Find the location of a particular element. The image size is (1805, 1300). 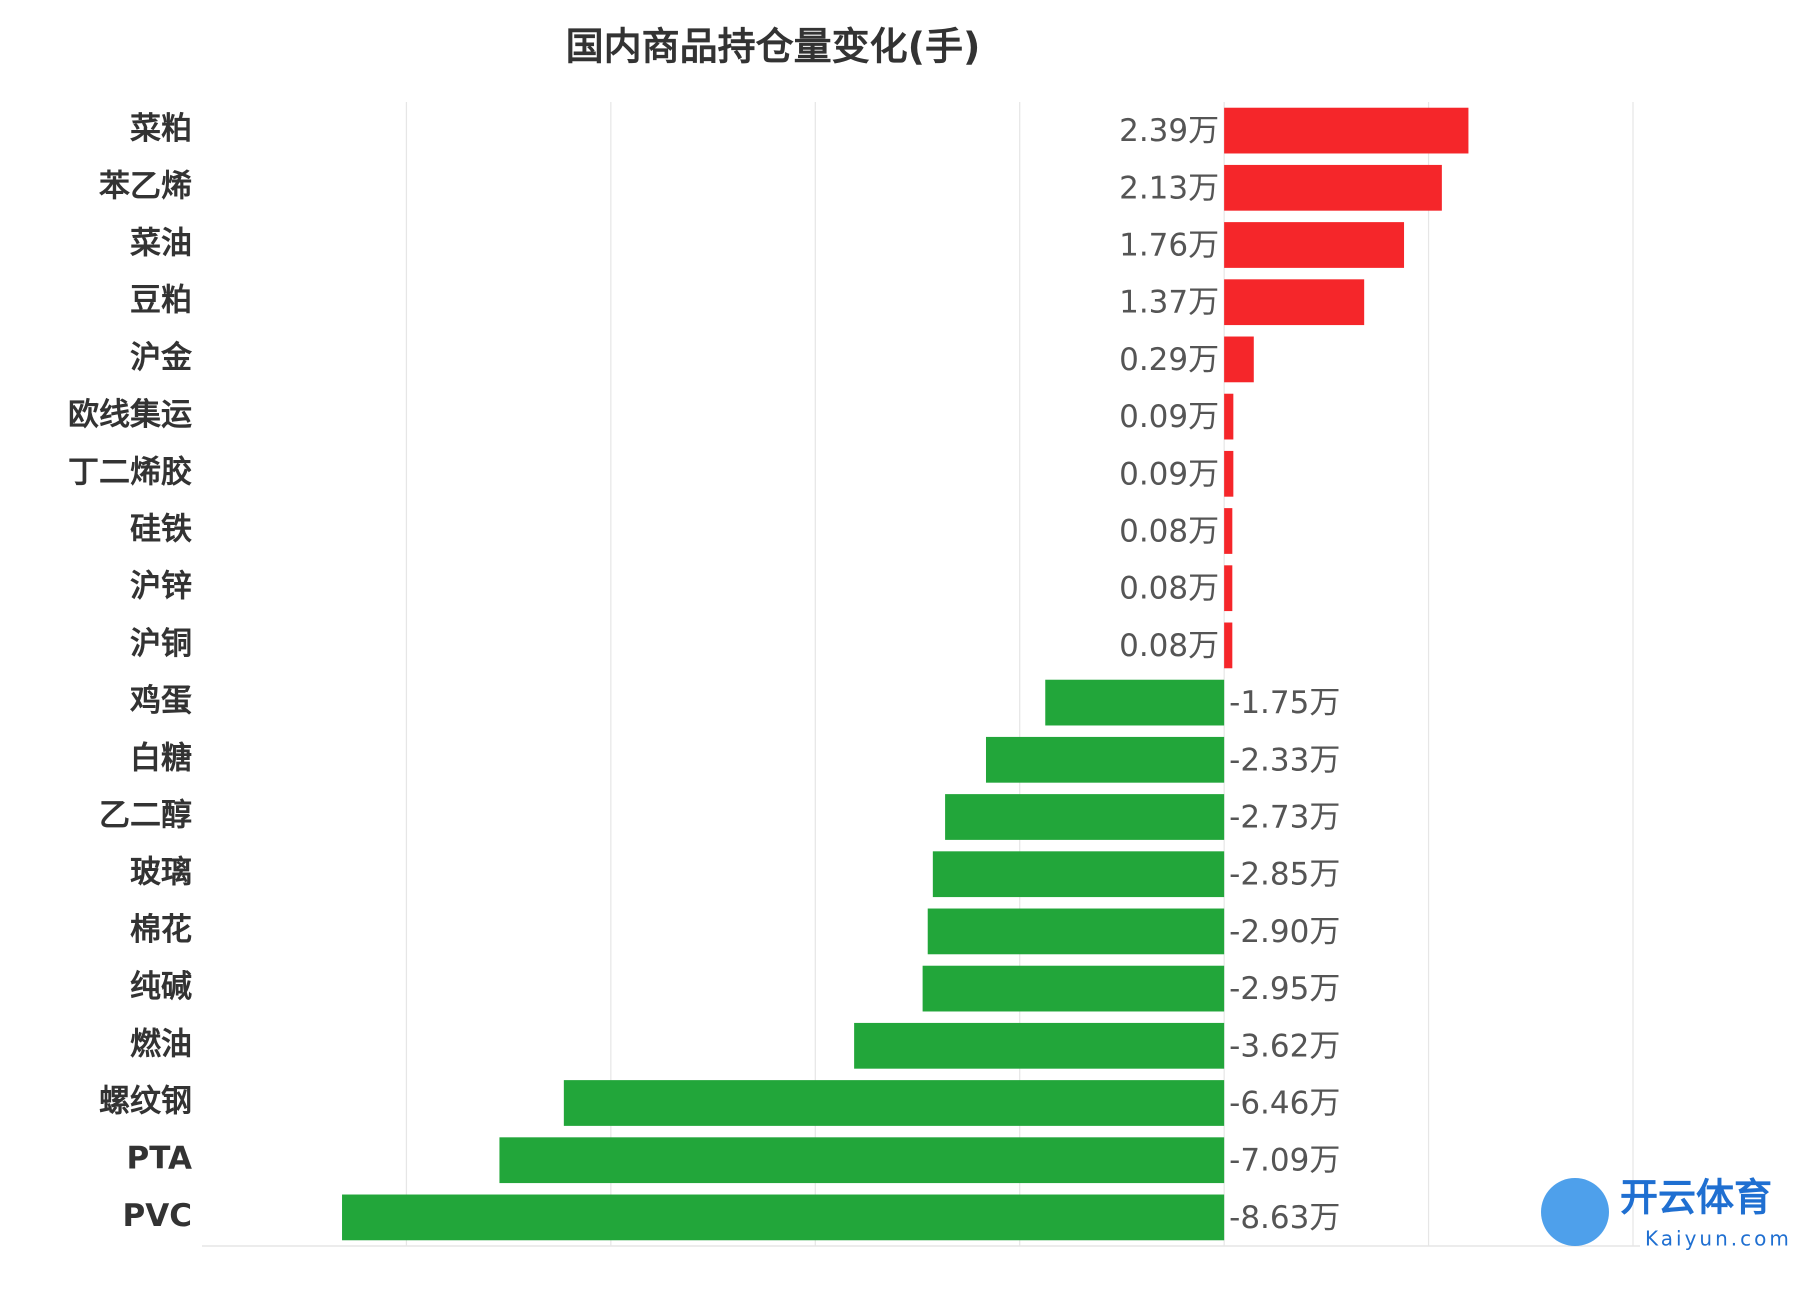

y-tick-label: 沪锌 is located at coordinates (161, 587).